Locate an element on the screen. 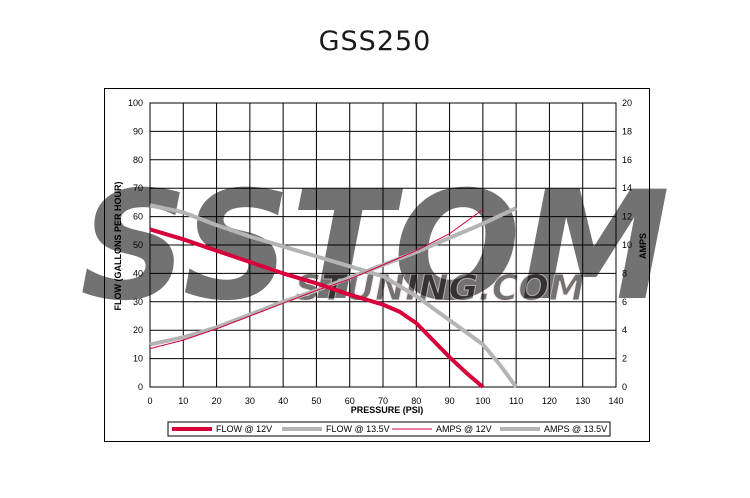  y-tick-label: 30 is located at coordinates (138, 302).